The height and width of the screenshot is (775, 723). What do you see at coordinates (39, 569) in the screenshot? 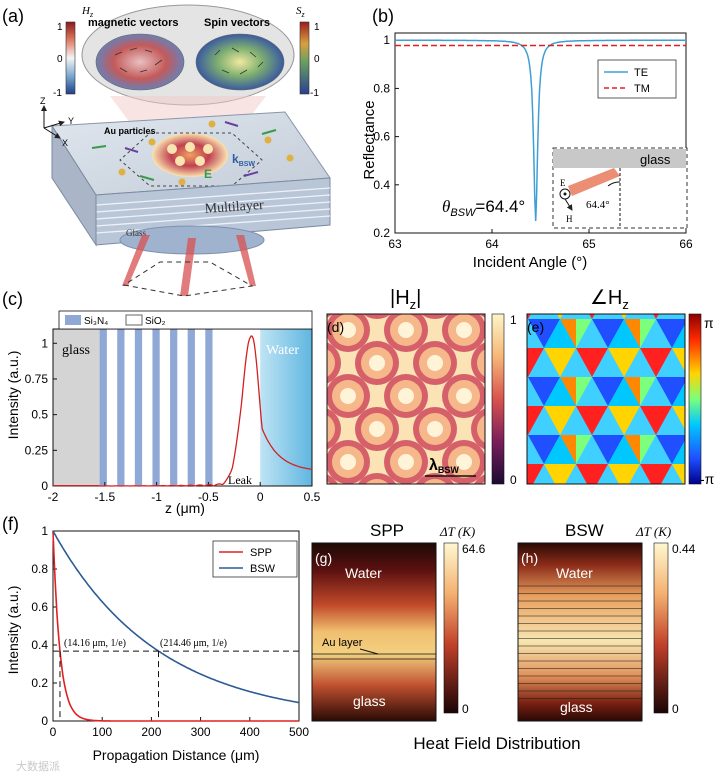
I see `f-ytick-label: 0.8` at bounding box center [39, 569].